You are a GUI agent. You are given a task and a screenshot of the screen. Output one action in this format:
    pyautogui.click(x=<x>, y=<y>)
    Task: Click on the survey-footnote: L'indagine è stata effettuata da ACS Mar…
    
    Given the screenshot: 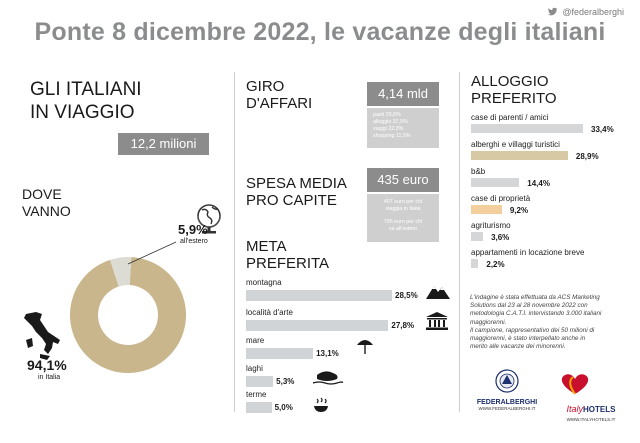 What is the action you would take?
    pyautogui.click(x=550, y=322)
    